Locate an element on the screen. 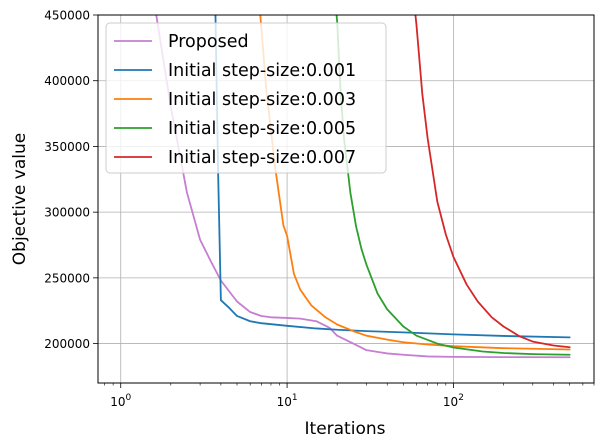 The width and height of the screenshot is (602, 447). y-tick-label: 250000 is located at coordinates (67, 278).